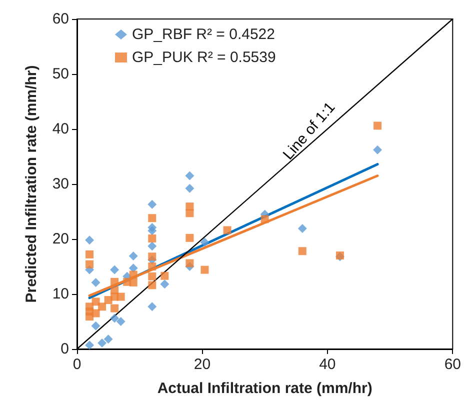 The image size is (464, 408). What do you see at coordinates (60, 74) in the screenshot?
I see `y-tick-label: 50` at bounding box center [60, 74].